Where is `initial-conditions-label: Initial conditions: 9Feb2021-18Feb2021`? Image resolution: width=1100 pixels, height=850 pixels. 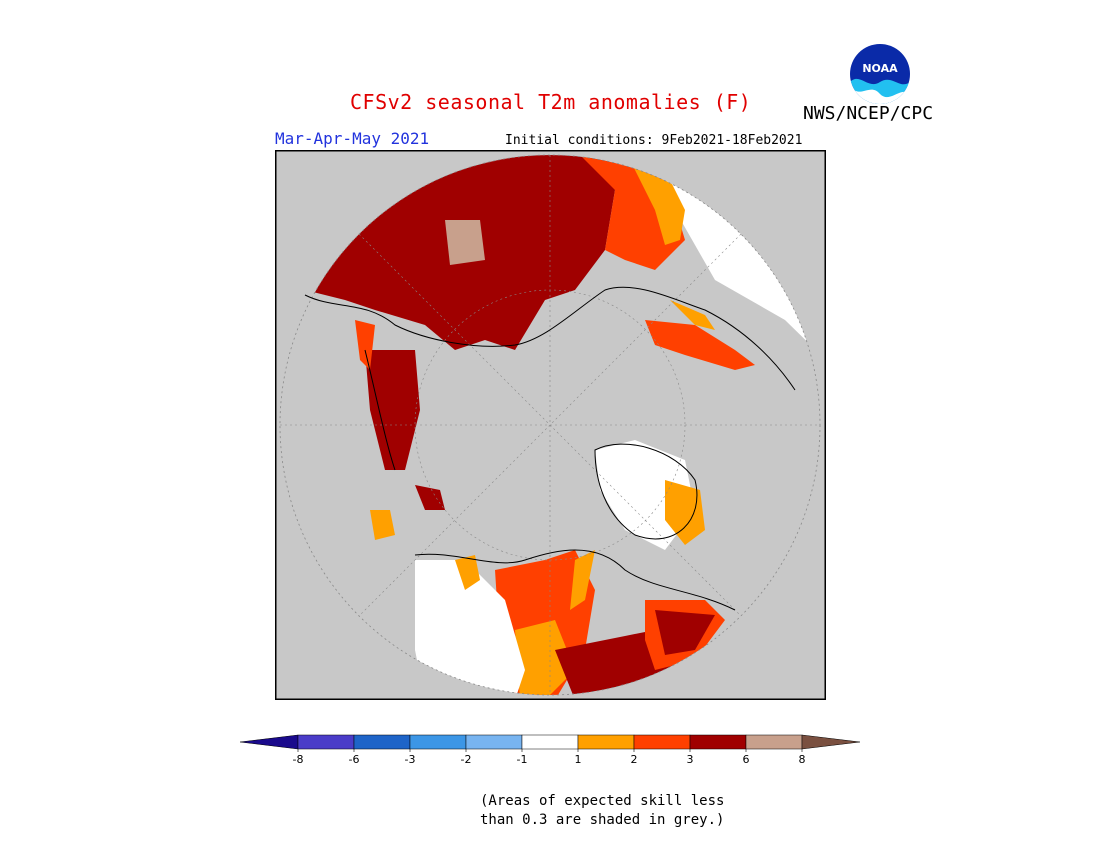 initial-conditions-label: Initial conditions: 9Feb2021-18Feb2021 is located at coordinates (654, 140).